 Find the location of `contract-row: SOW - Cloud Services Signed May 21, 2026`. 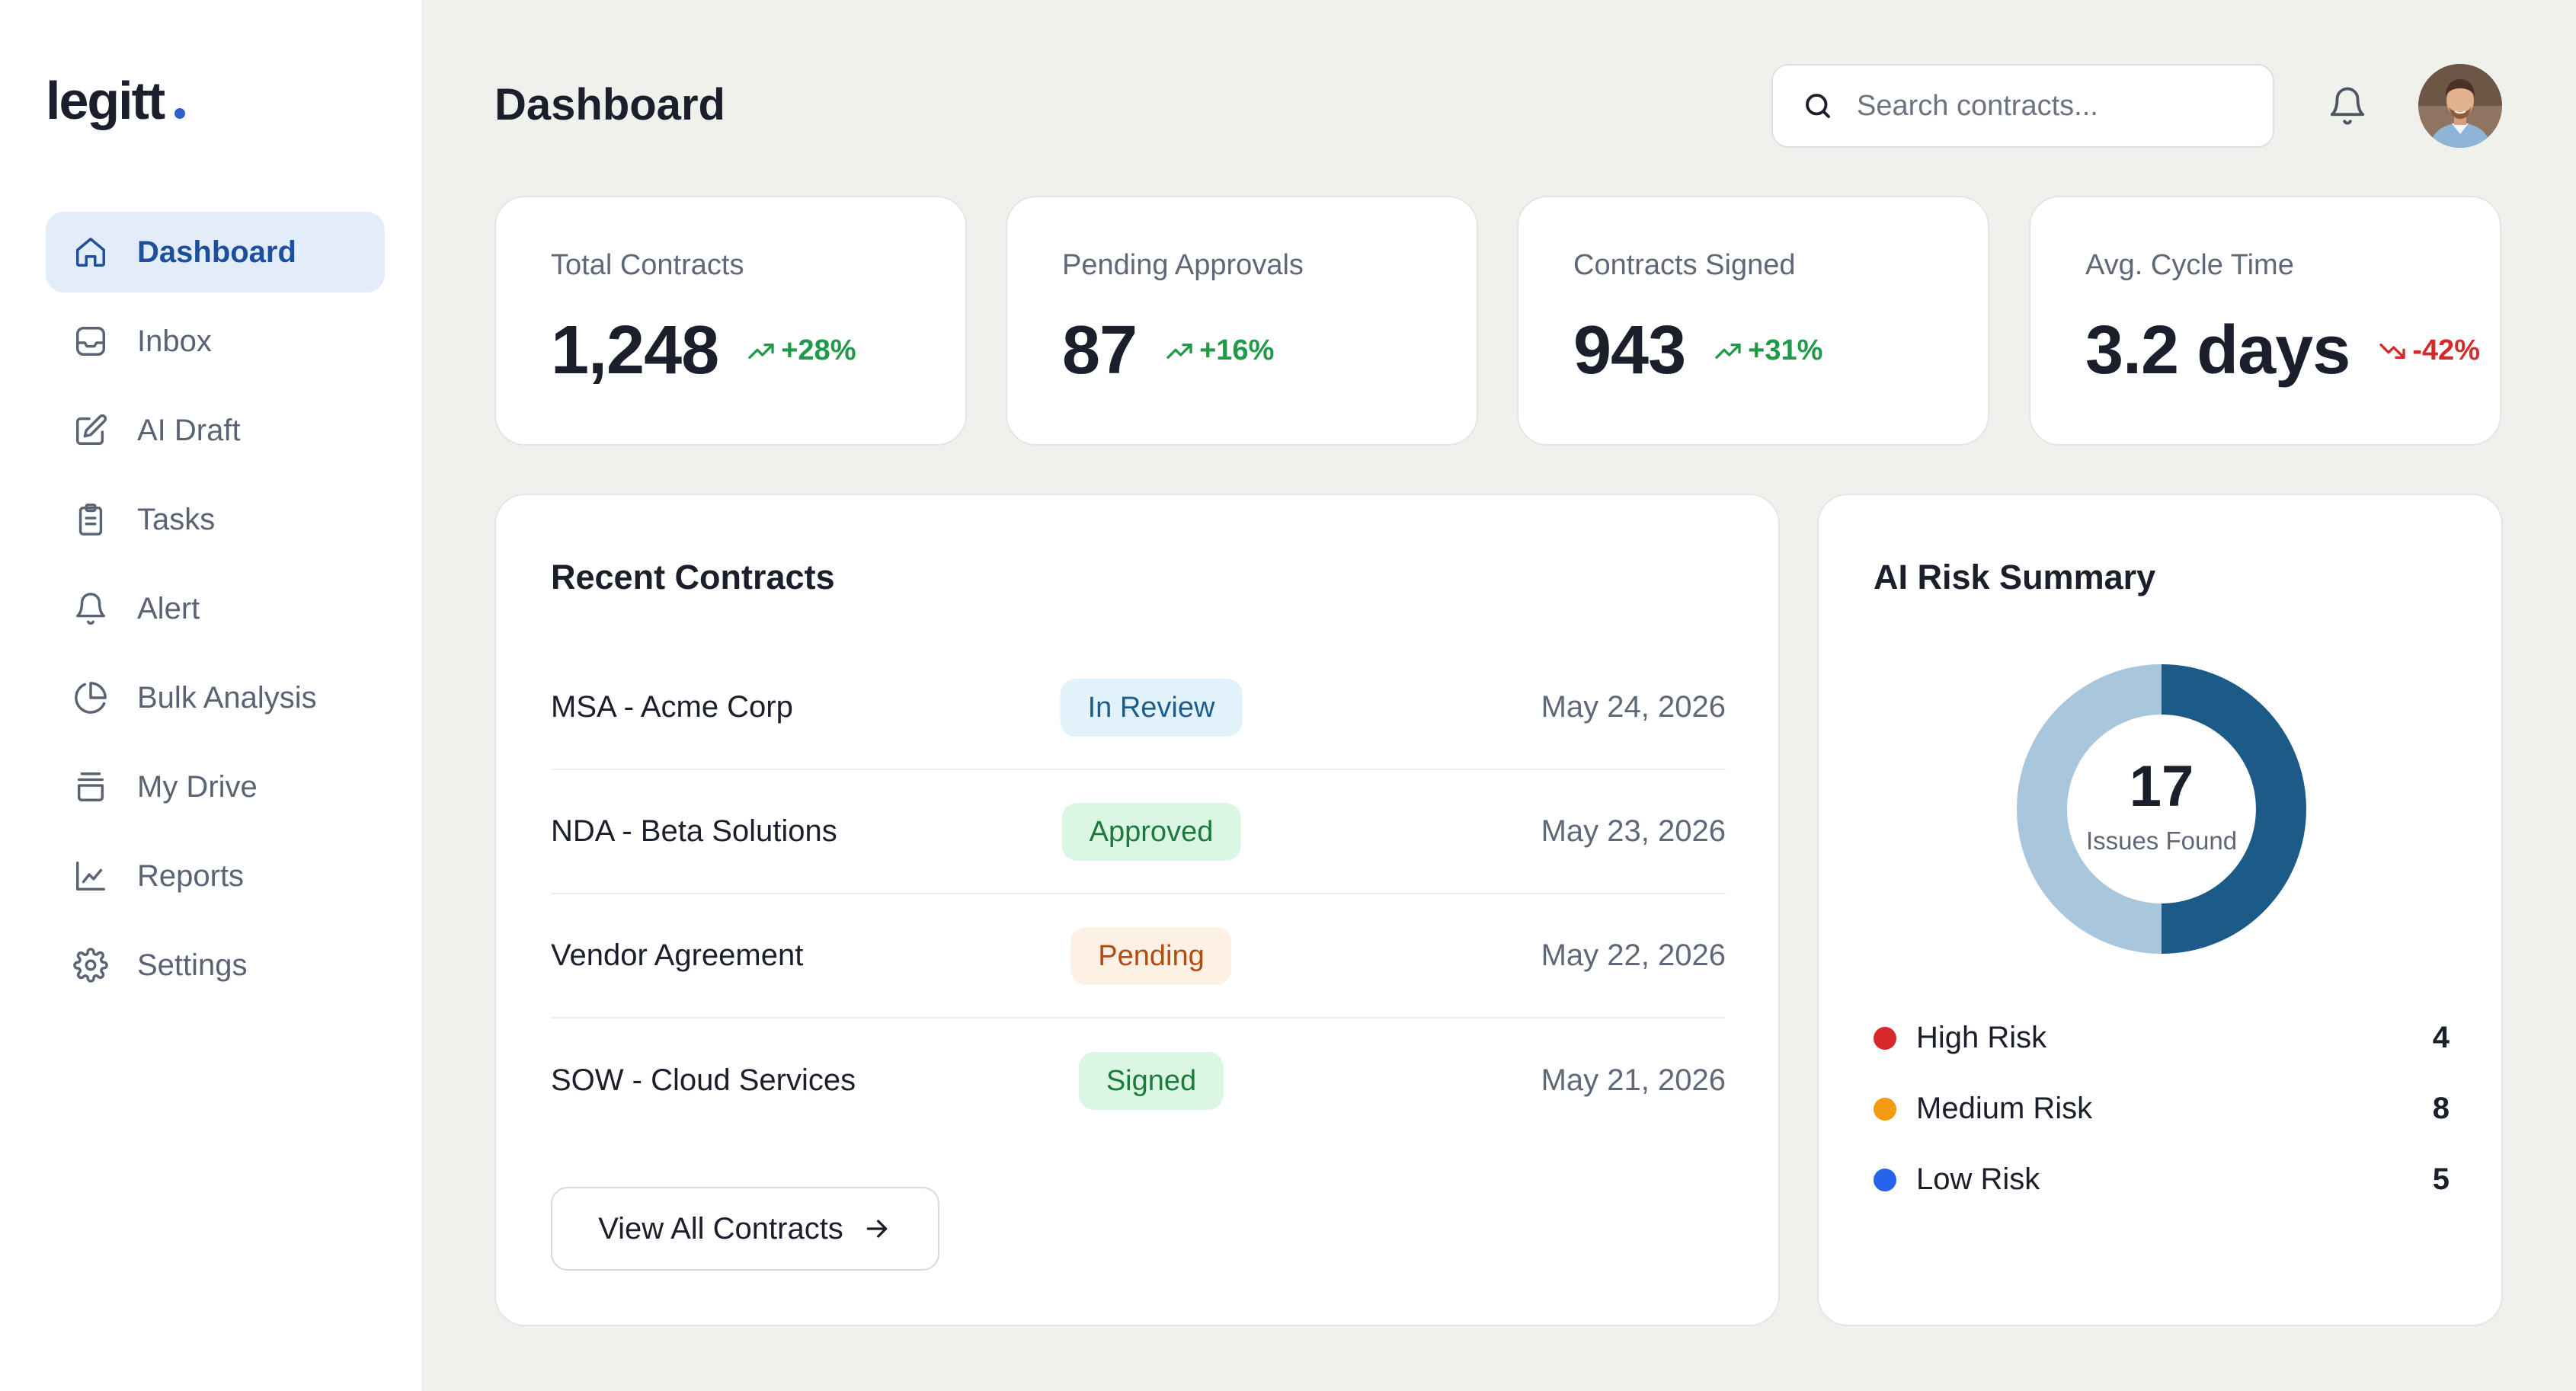

contract-row: SOW - Cloud Services Signed May 21, 2026 is located at coordinates (1138, 1080).